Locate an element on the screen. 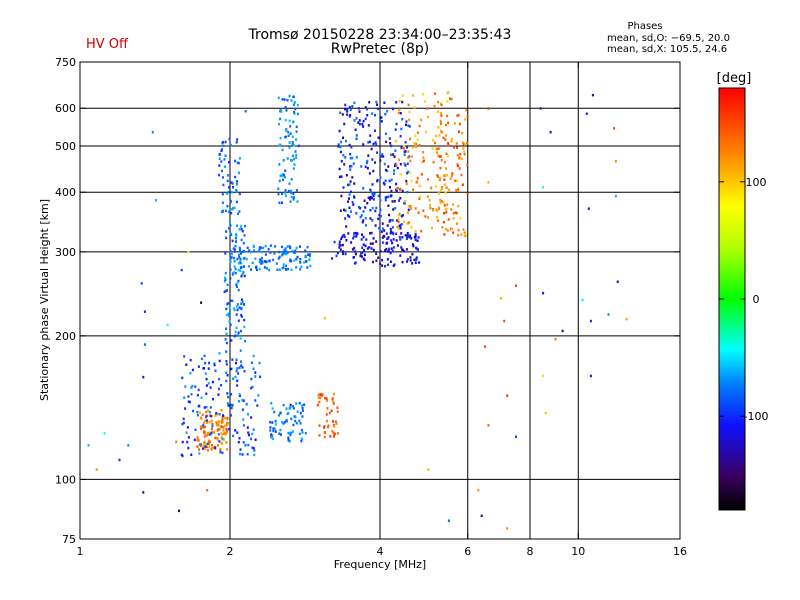 The height and width of the screenshot is (600, 800). y-tick-label: 75 is located at coordinates (69, 539).